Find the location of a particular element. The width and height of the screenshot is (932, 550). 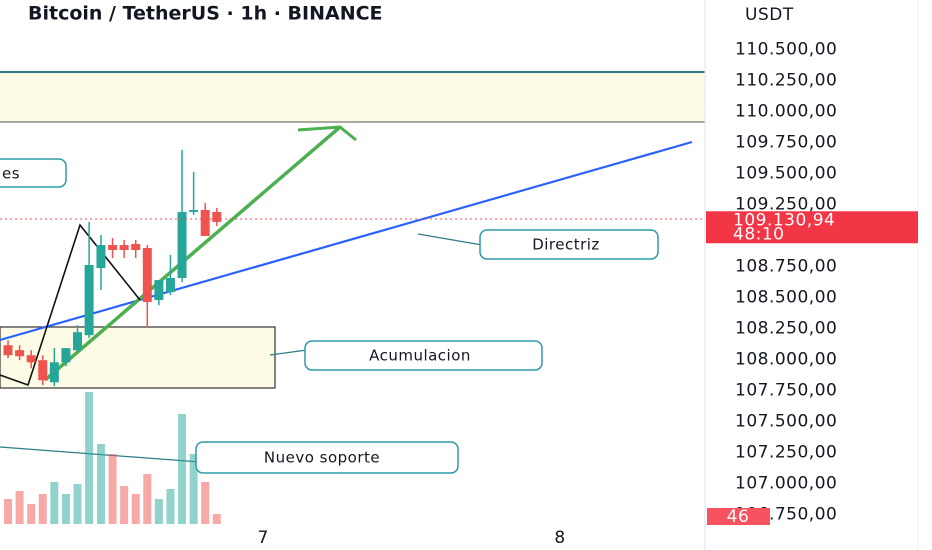

y-tick-label: 108.000,00 is located at coordinates (786, 359).